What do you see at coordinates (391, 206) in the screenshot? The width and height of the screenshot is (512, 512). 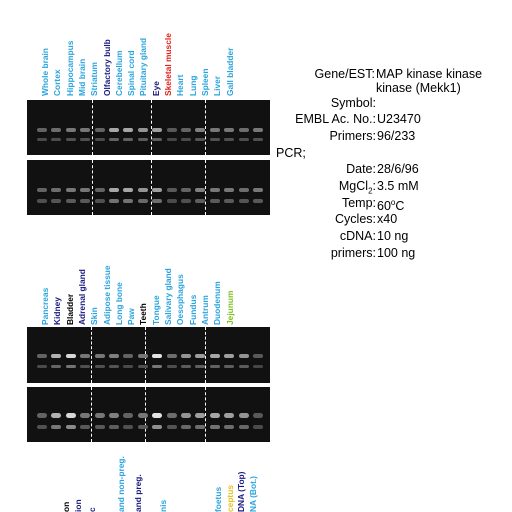 I see `temp-value: 60oC` at bounding box center [391, 206].